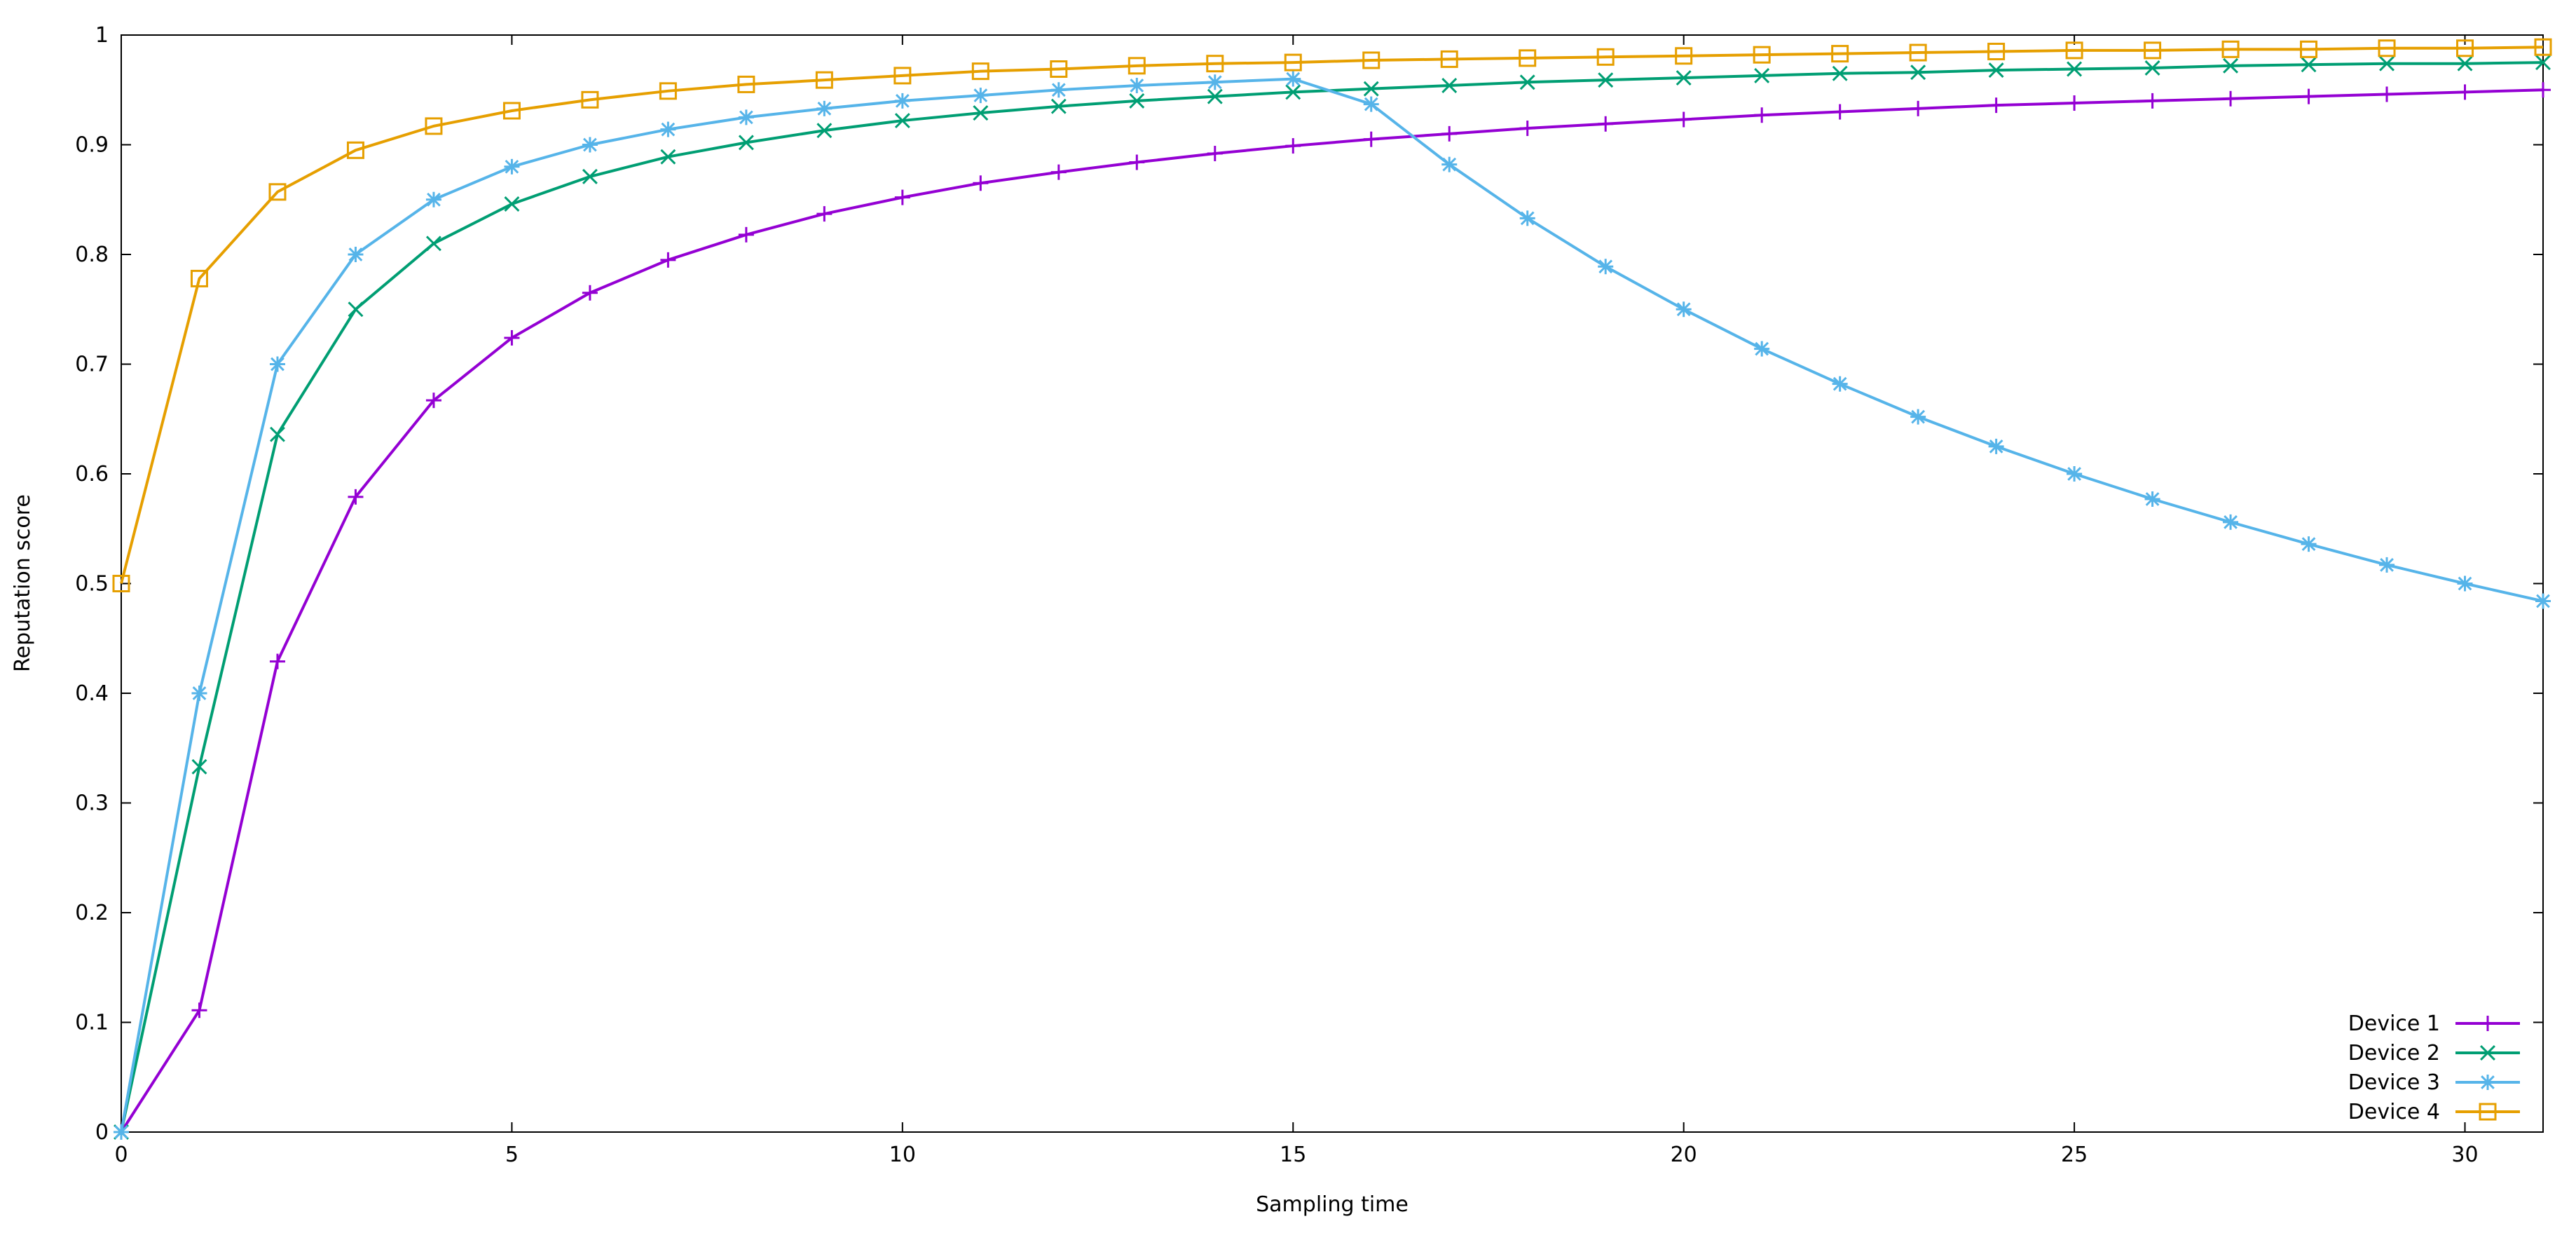 This screenshot has width=2576, height=1233. I want to click on x-tick-label: 10, so click(903, 1155).